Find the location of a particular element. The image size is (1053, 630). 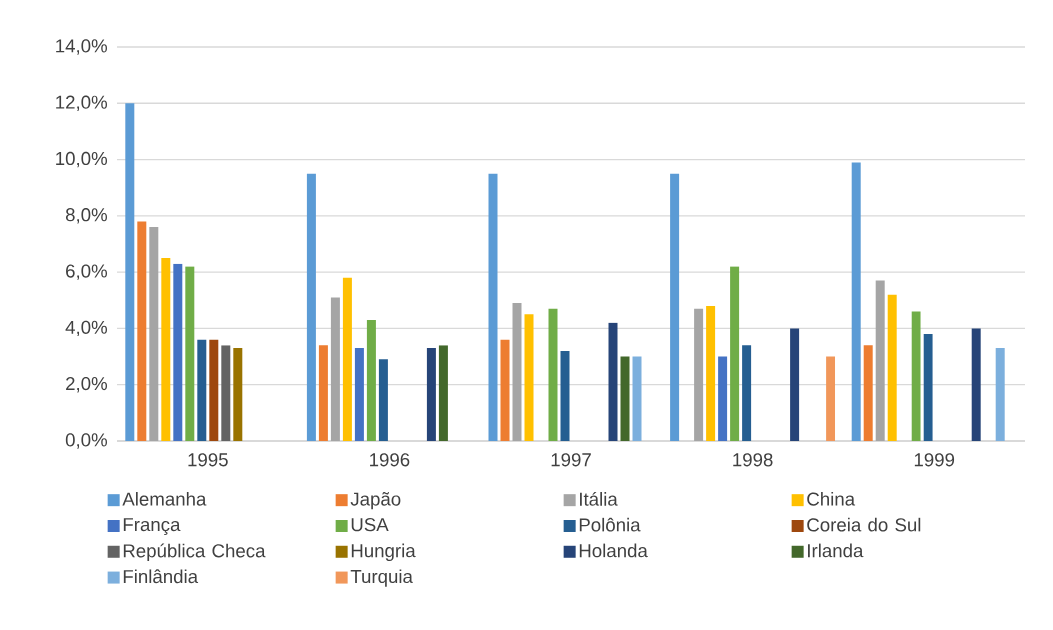

y-tick-label: 4,0% is located at coordinates (86, 328).